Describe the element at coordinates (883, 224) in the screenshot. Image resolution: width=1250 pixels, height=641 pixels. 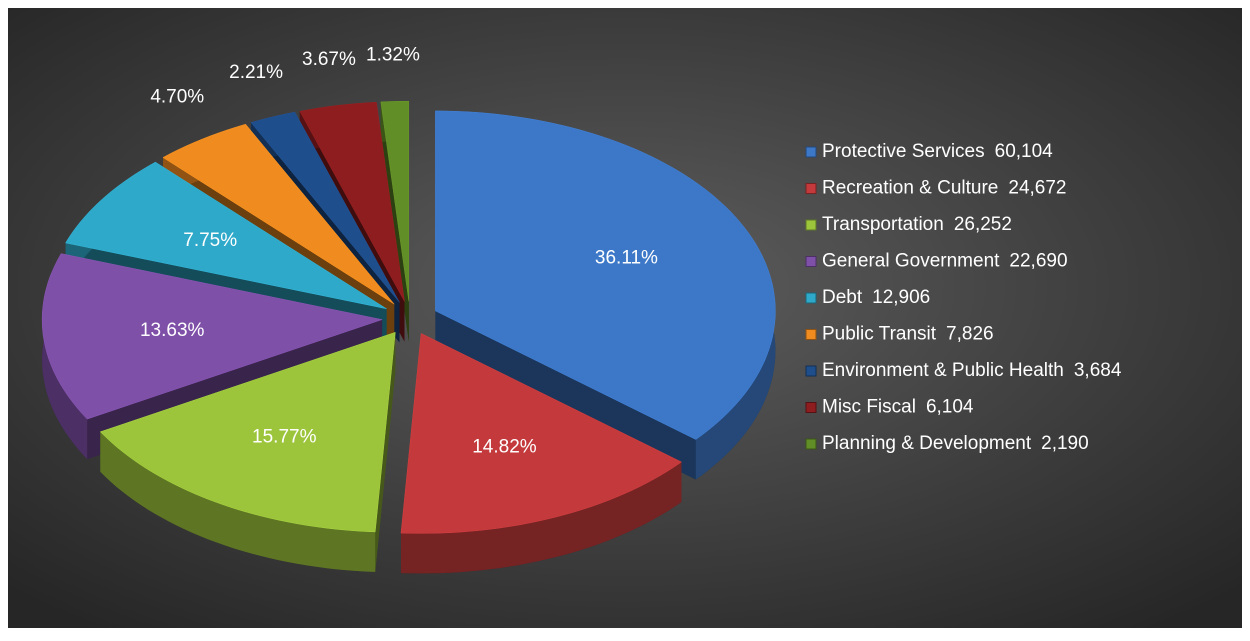
I see `legend-label: Transportation` at that location.